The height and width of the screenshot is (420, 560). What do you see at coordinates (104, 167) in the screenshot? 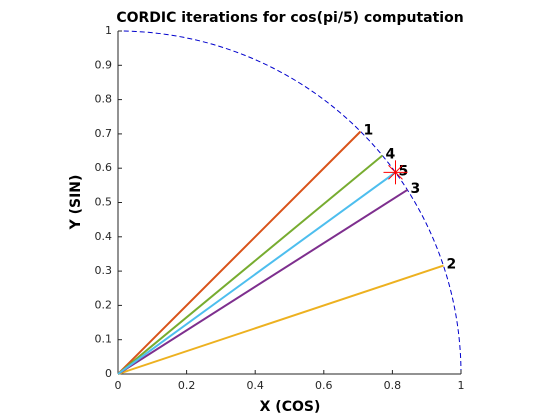
I see `y-tick-label: 0.6` at bounding box center [104, 167].